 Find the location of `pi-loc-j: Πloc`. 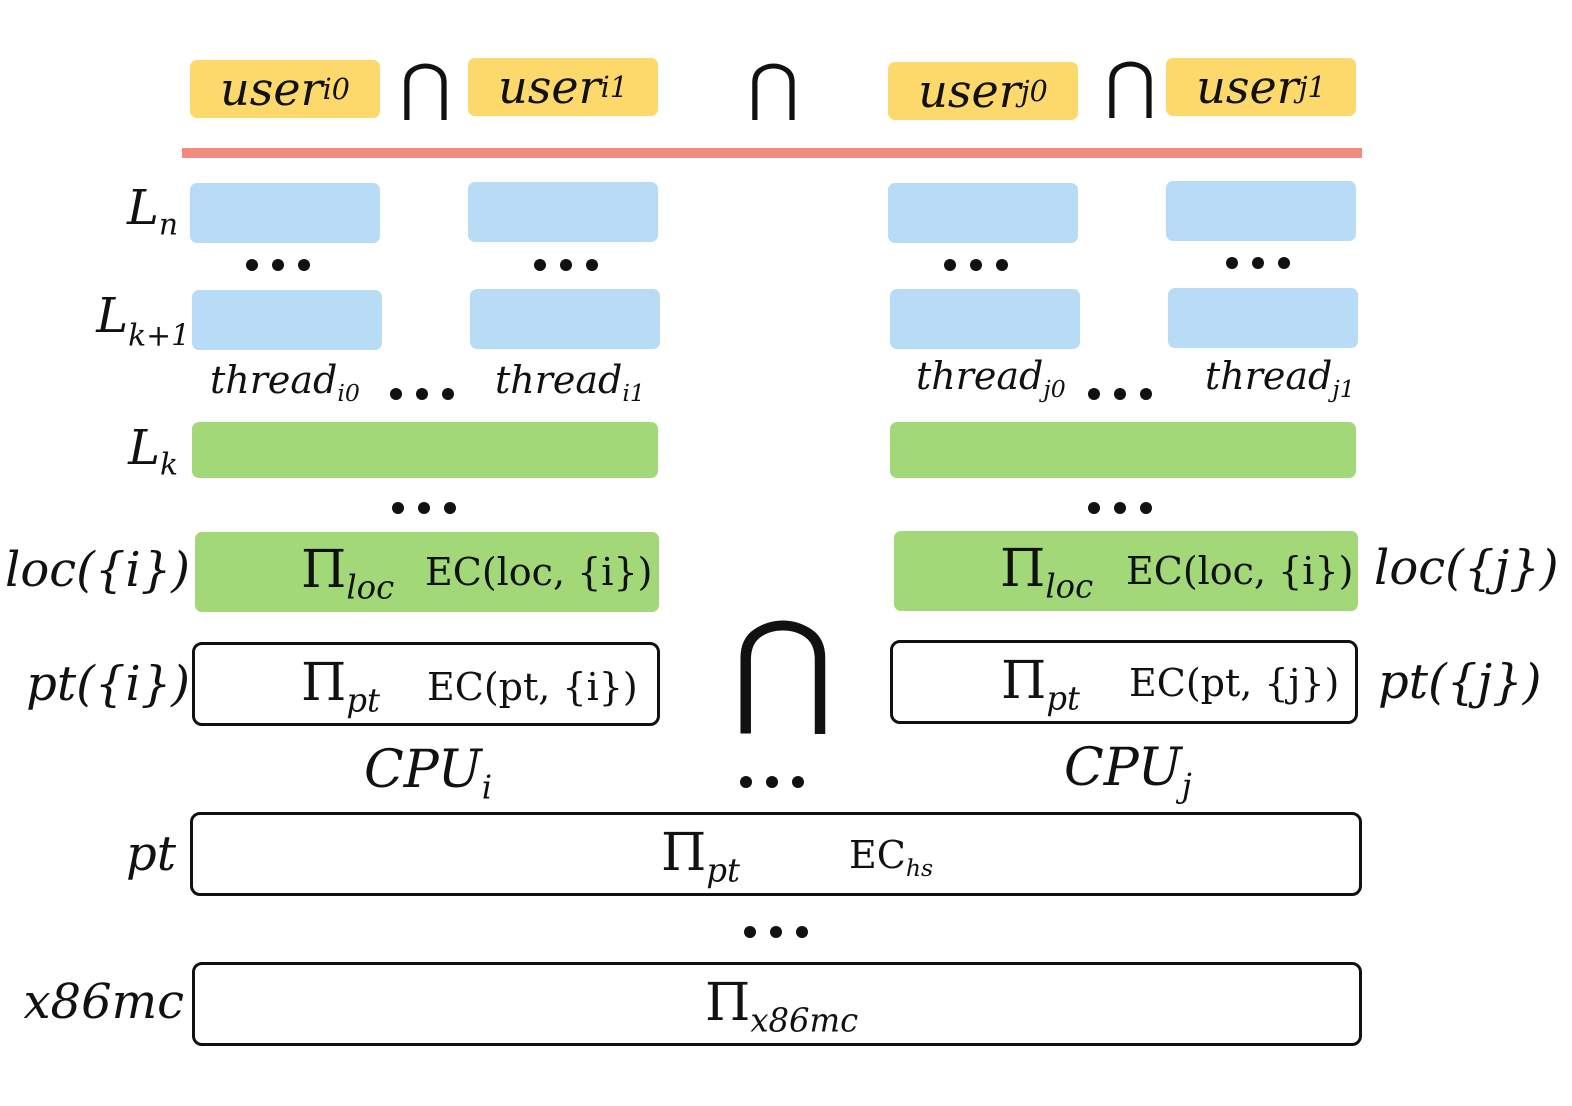

pi-loc-j: Πloc is located at coordinates (1046, 572).